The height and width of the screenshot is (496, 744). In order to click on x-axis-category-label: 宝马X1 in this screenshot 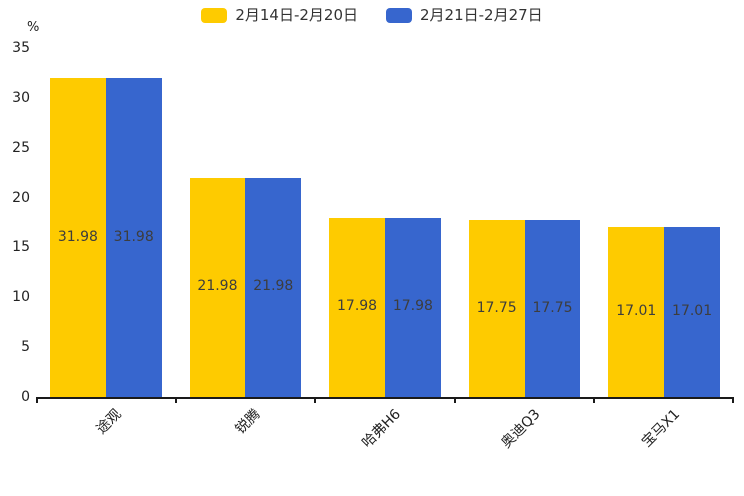, I will do `click(660, 428)`.